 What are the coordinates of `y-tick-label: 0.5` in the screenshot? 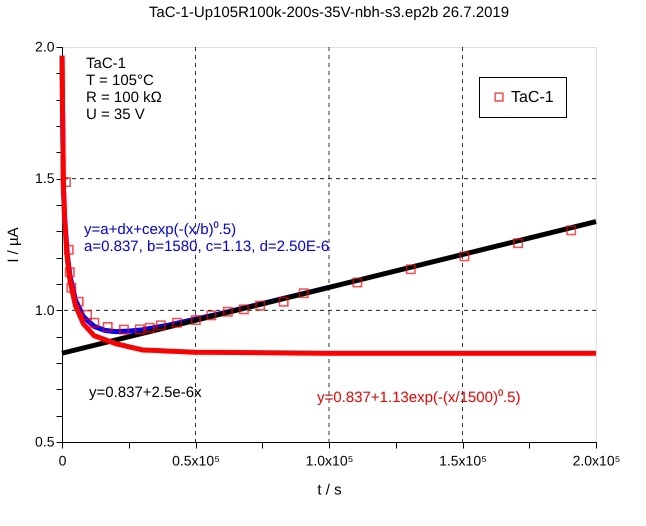 It's located at (45, 442).